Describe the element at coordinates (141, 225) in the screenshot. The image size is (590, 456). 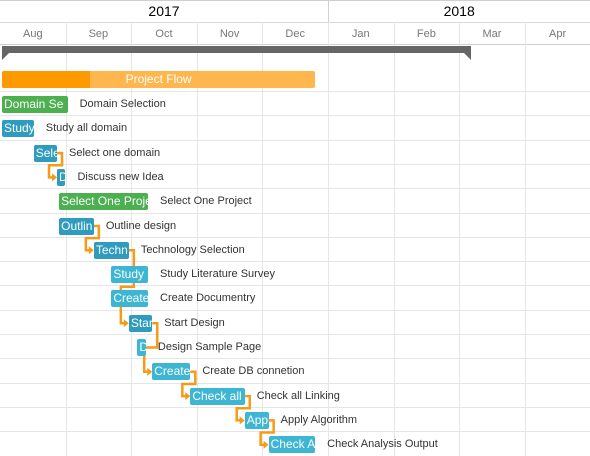
I see `task-label: Outline design` at that location.